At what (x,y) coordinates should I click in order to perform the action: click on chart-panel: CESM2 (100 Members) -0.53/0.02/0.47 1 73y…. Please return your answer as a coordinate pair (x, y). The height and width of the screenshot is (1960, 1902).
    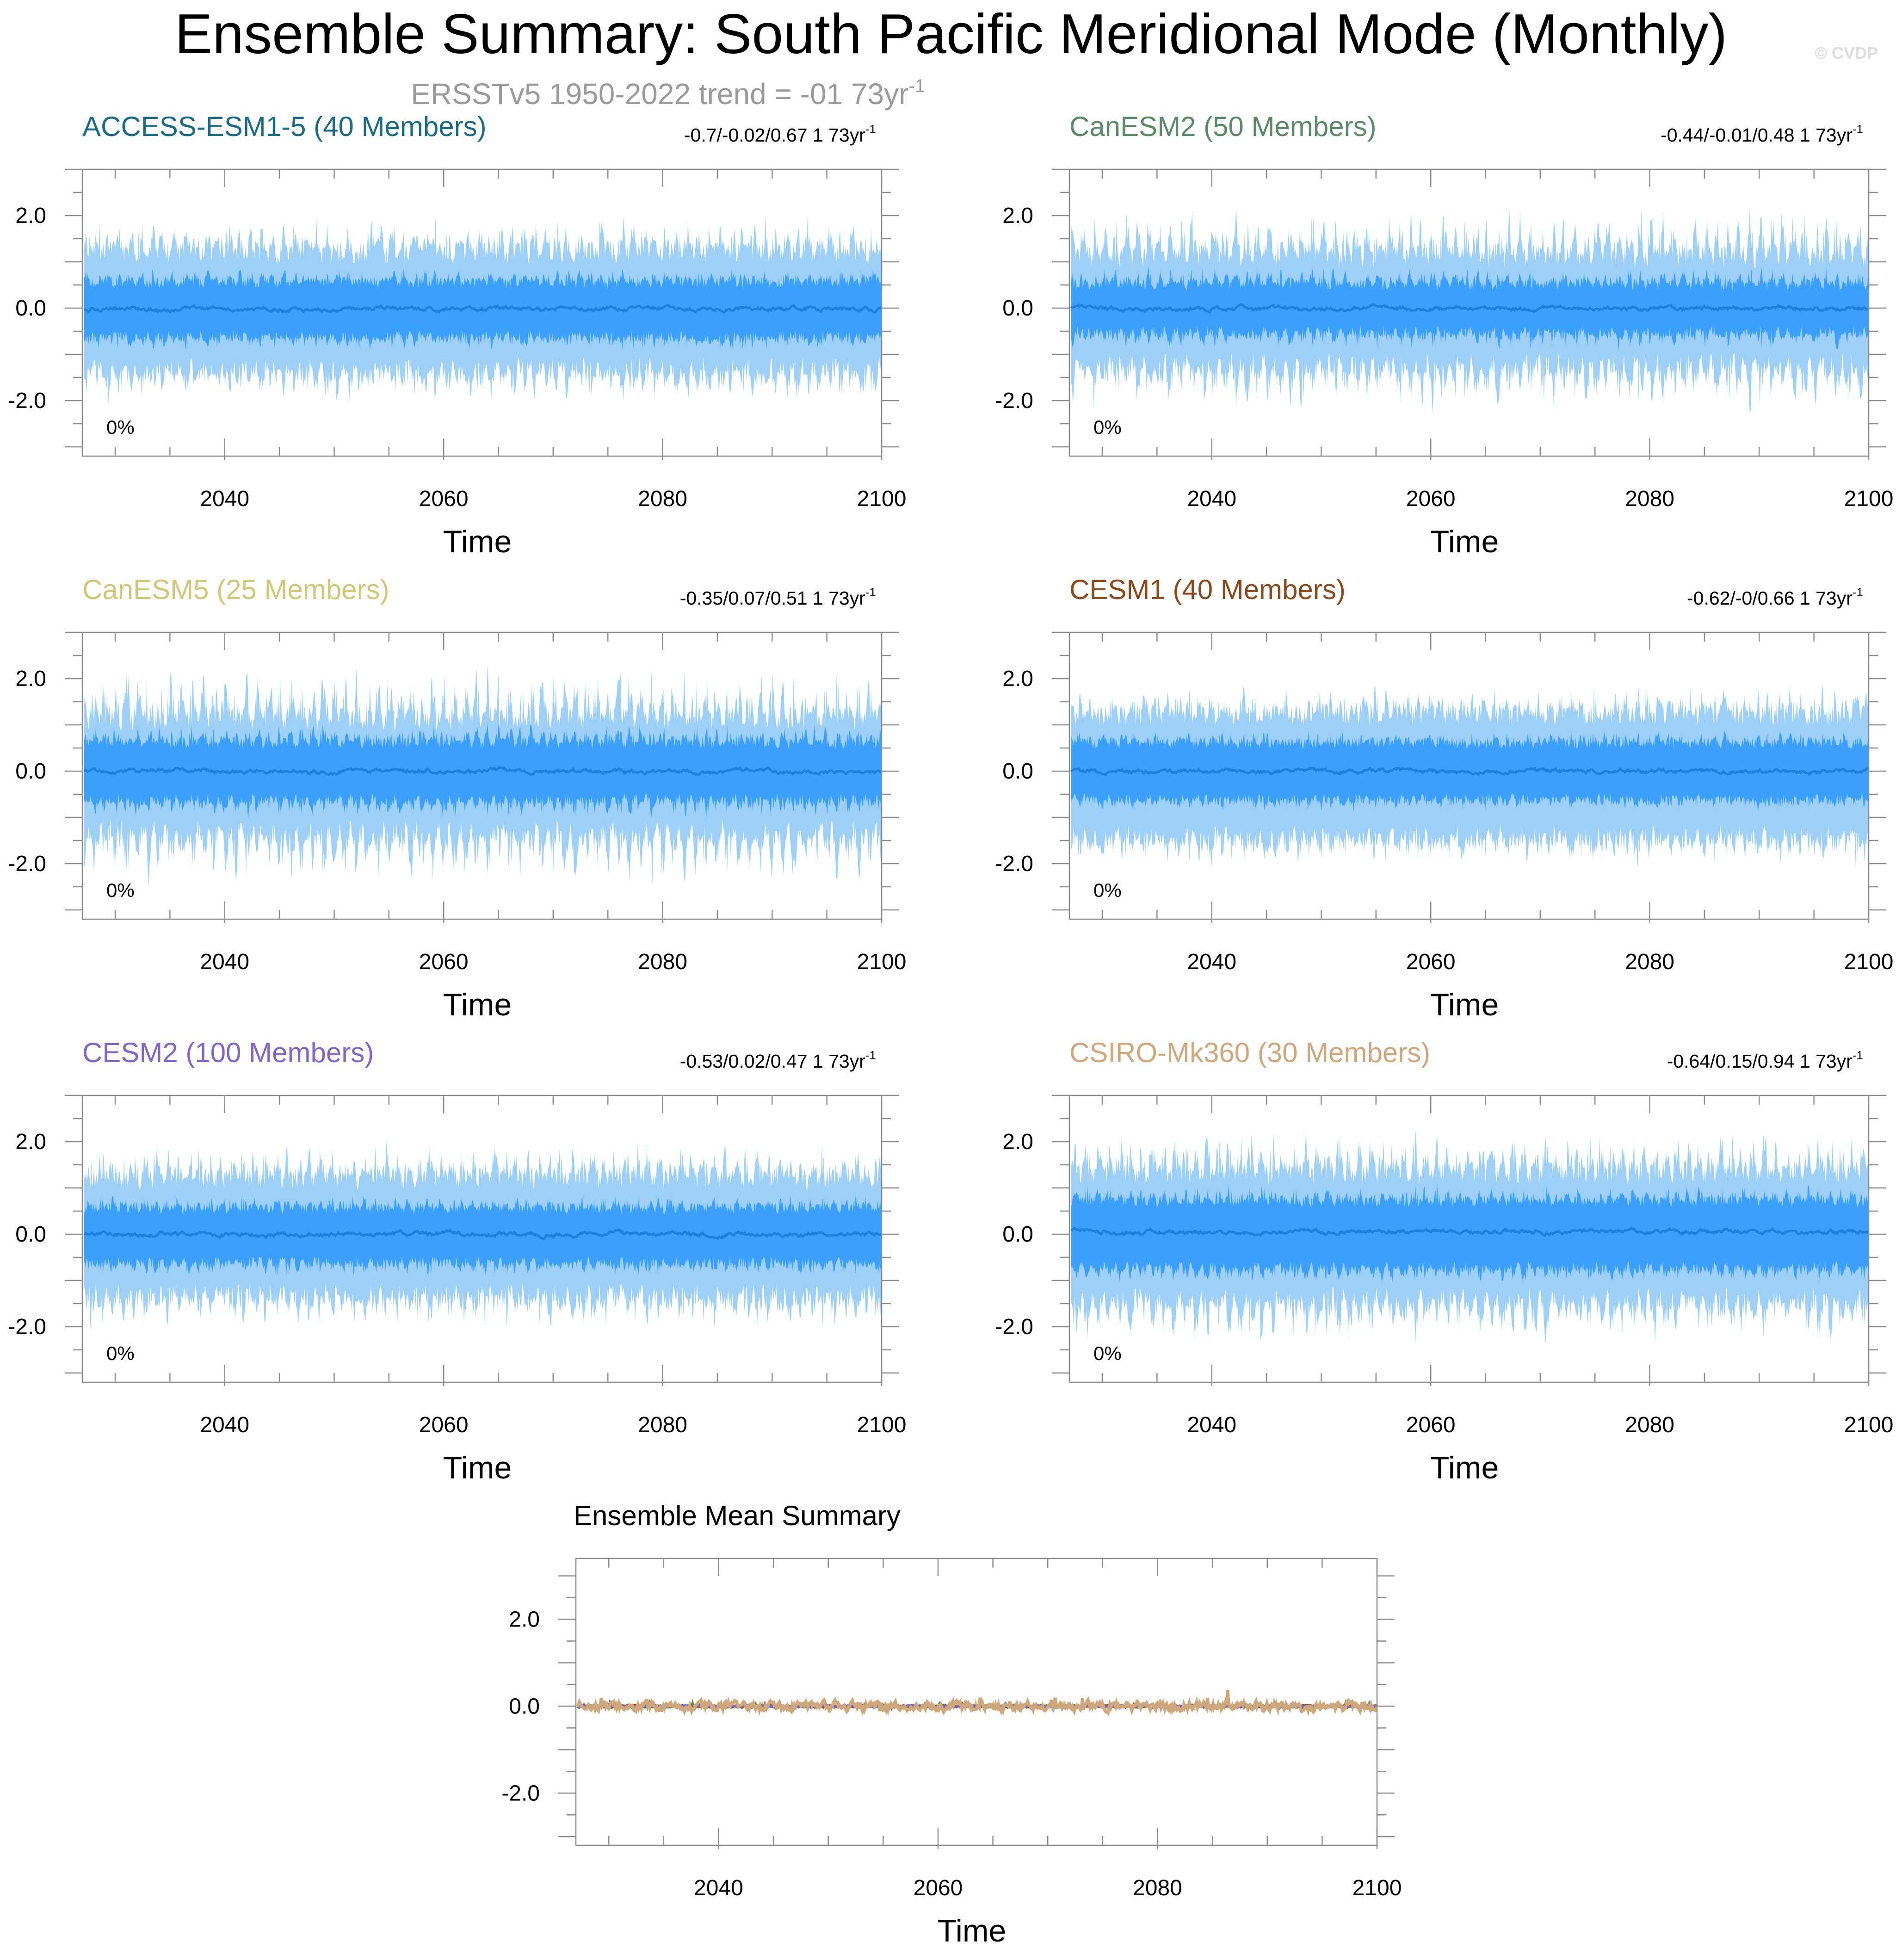
    Looking at the image, I should click on (457, 1261).